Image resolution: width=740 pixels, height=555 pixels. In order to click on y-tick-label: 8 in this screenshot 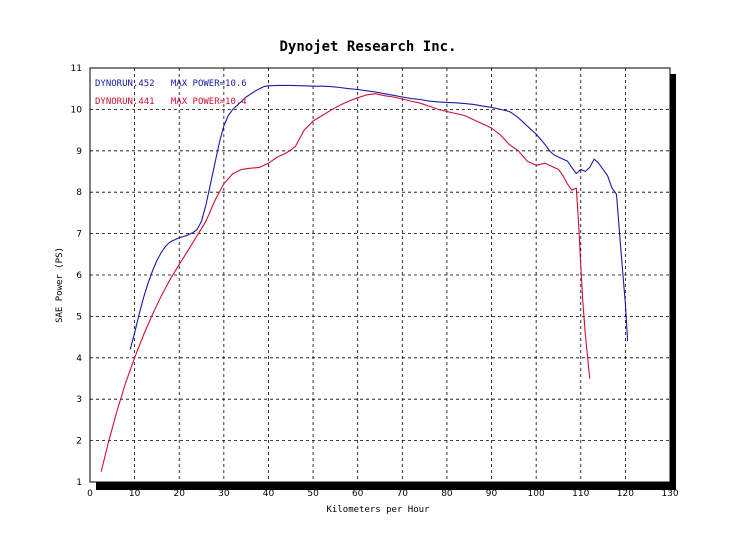, I will do `click(79, 193)`.